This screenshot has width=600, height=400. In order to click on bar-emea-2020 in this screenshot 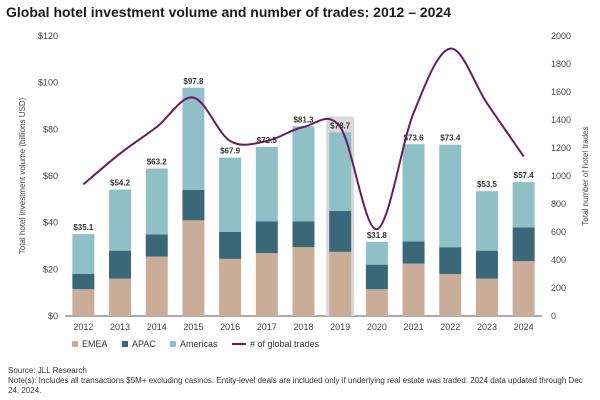, I will do `click(376, 302)`.